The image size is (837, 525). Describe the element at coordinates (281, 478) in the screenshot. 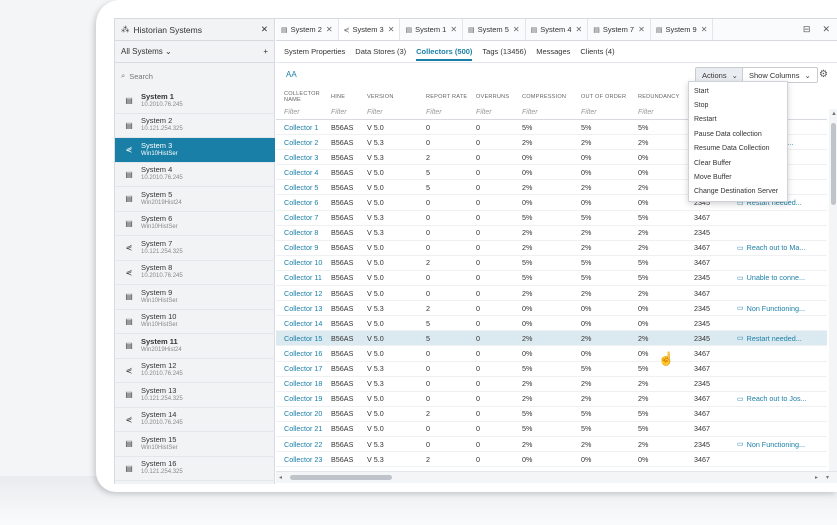

I see `scroll-left-icon: ◂` at that location.